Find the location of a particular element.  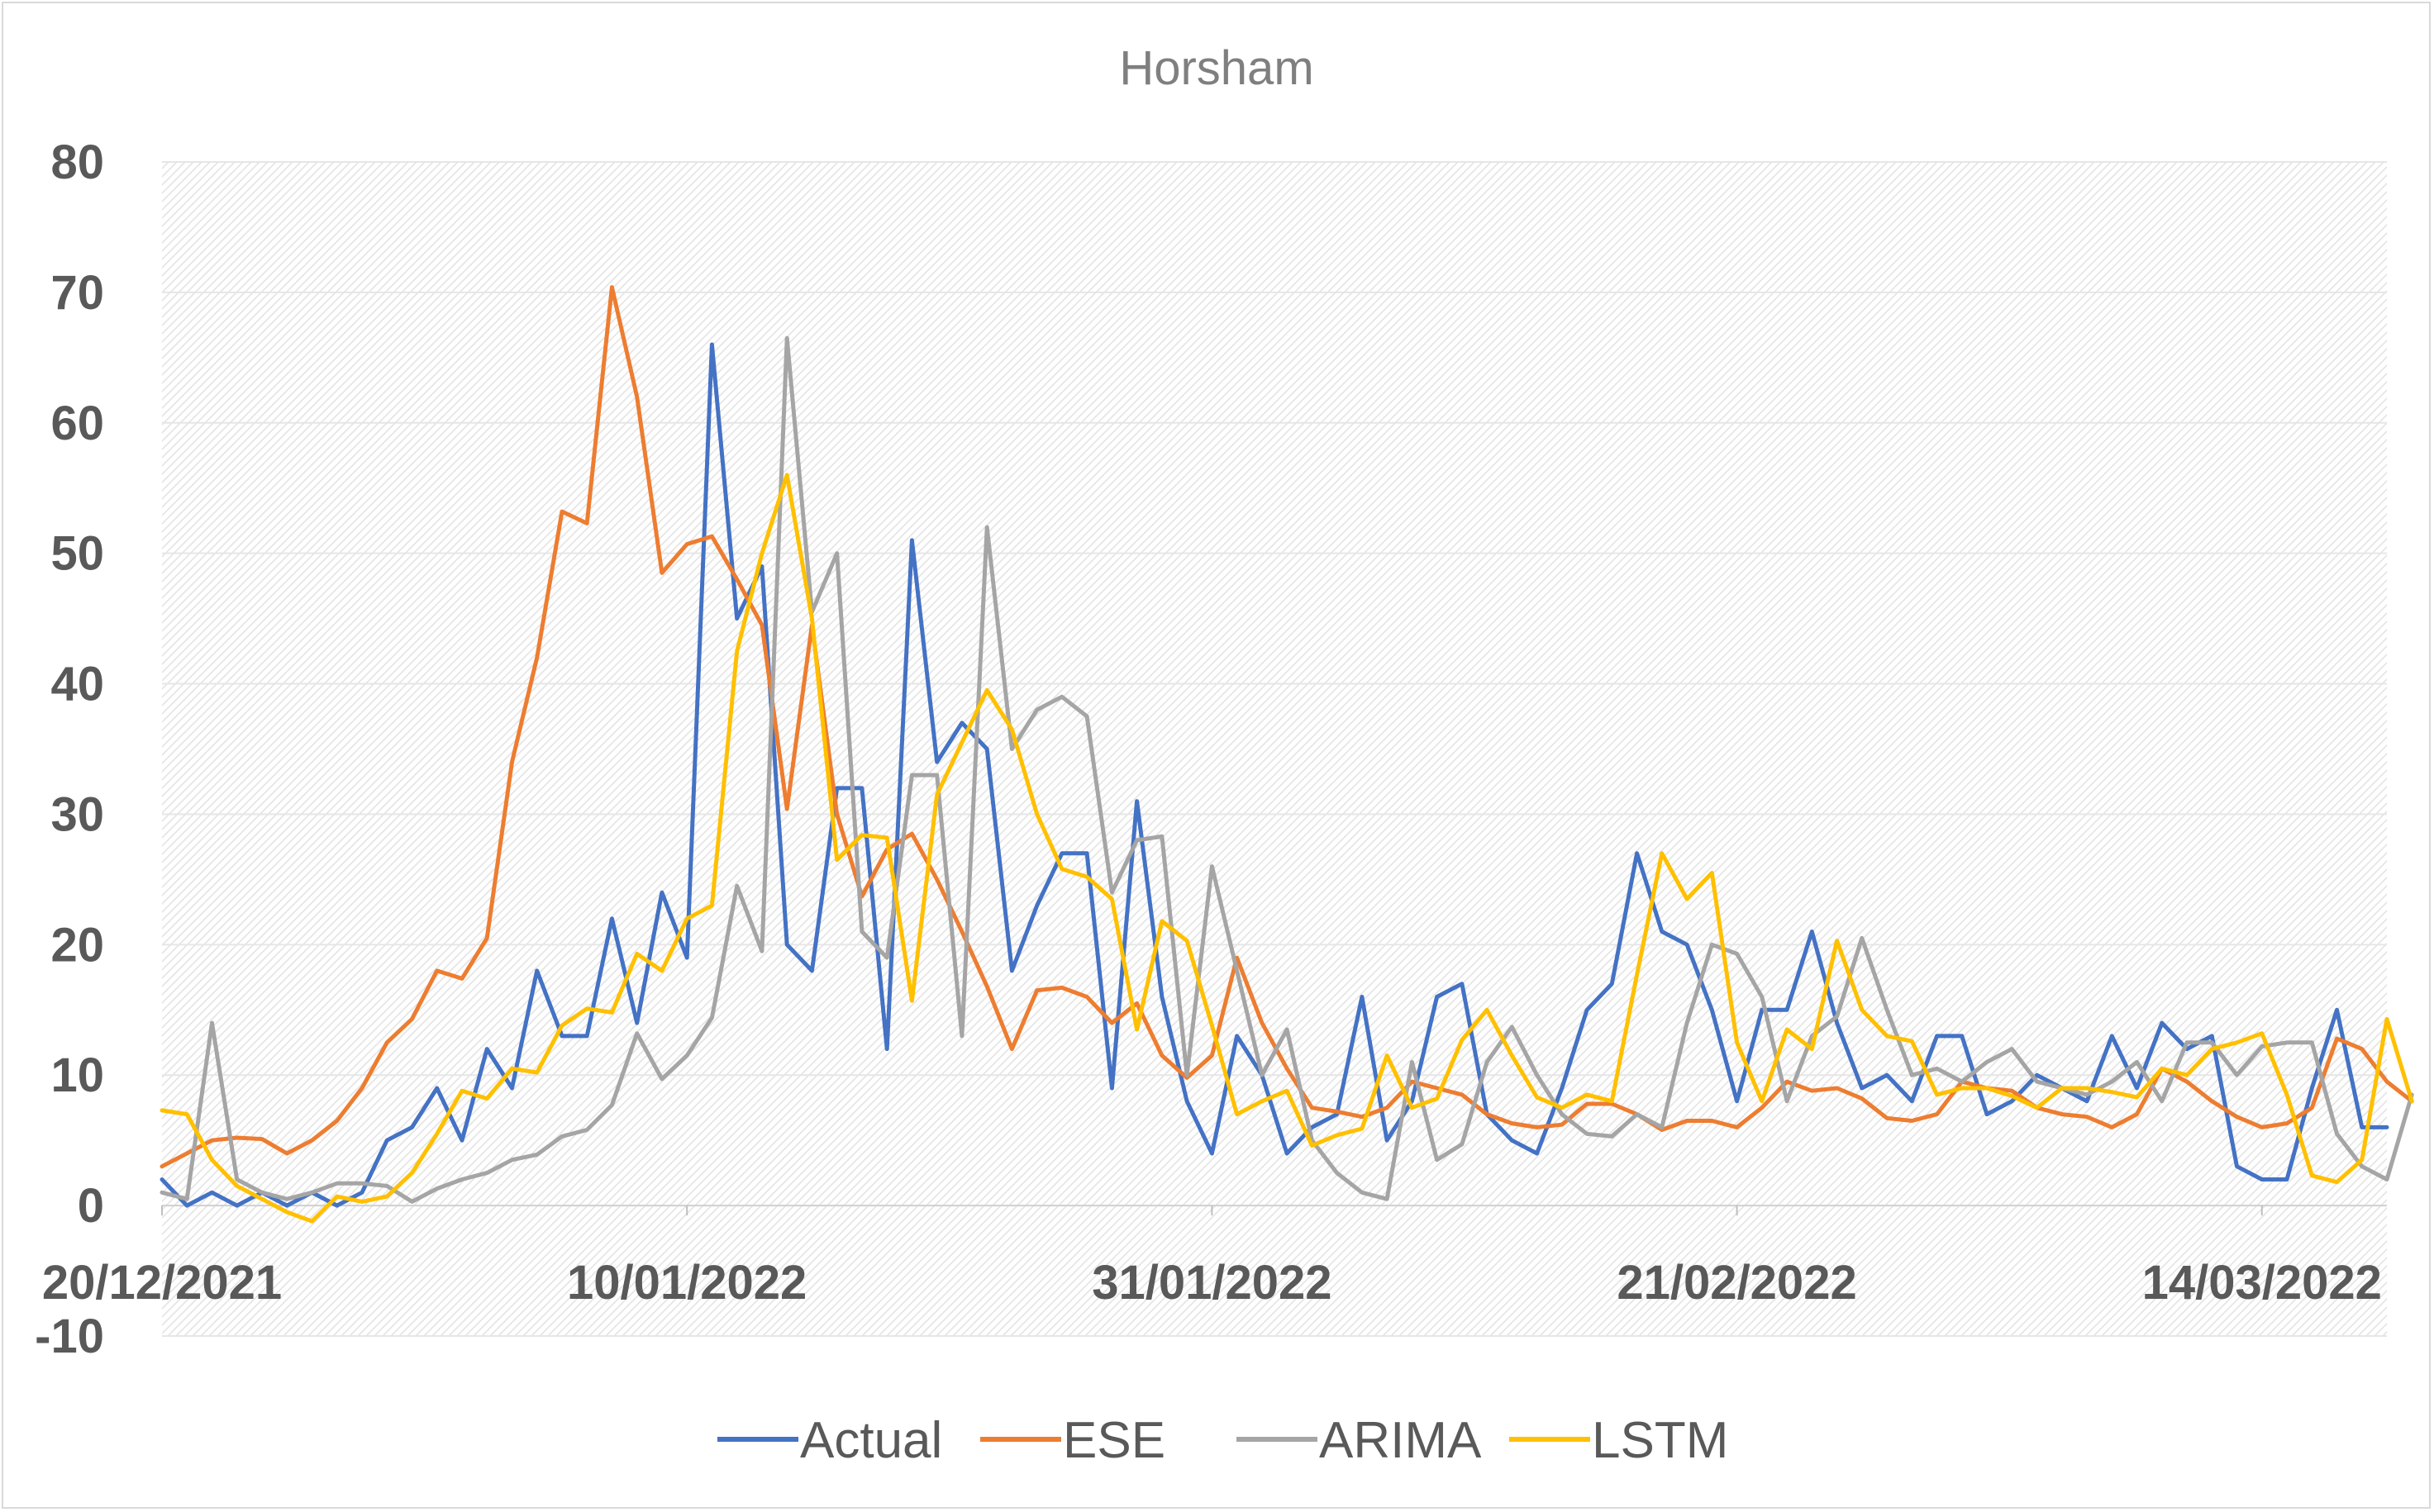

x-tick-label: 31/01/2022 is located at coordinates (1212, 1283).